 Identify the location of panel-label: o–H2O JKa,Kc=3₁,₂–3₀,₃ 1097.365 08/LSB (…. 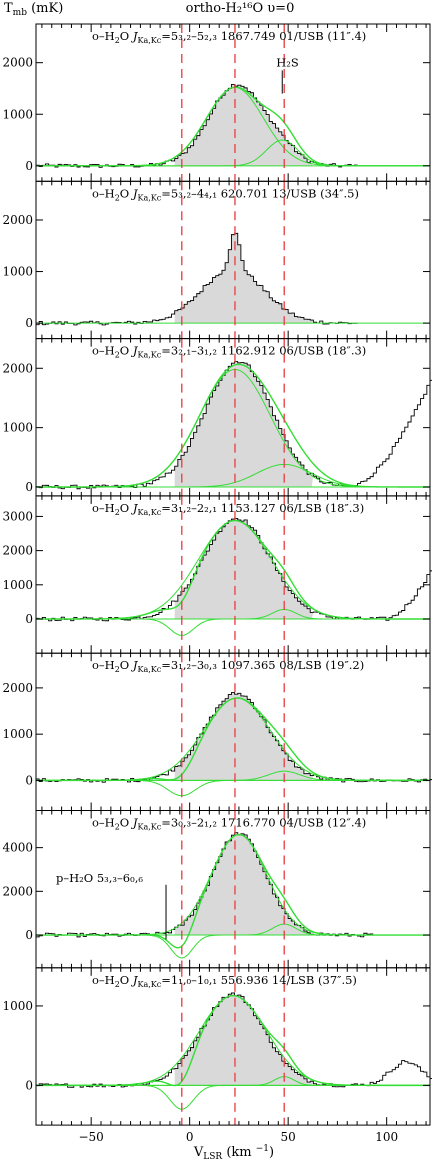
(228, 666).